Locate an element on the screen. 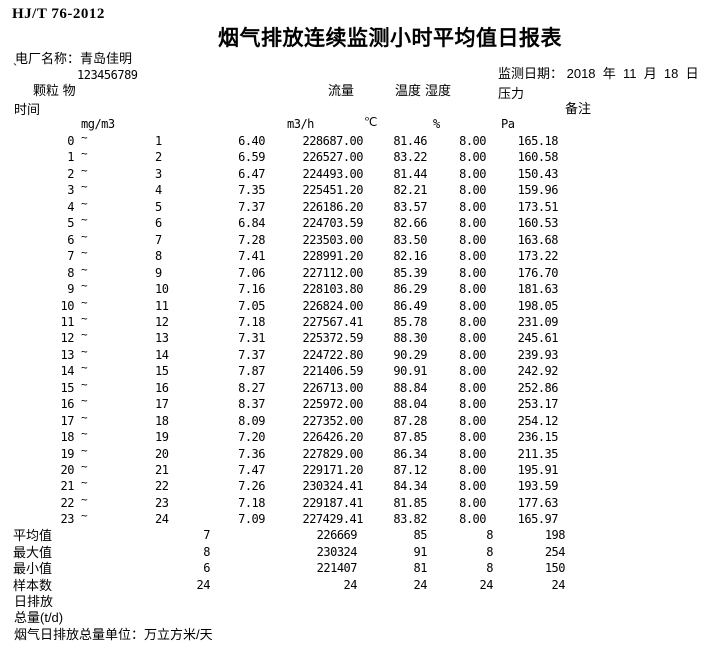  summary-pressure-cell: 150 is located at coordinates (555, 568).